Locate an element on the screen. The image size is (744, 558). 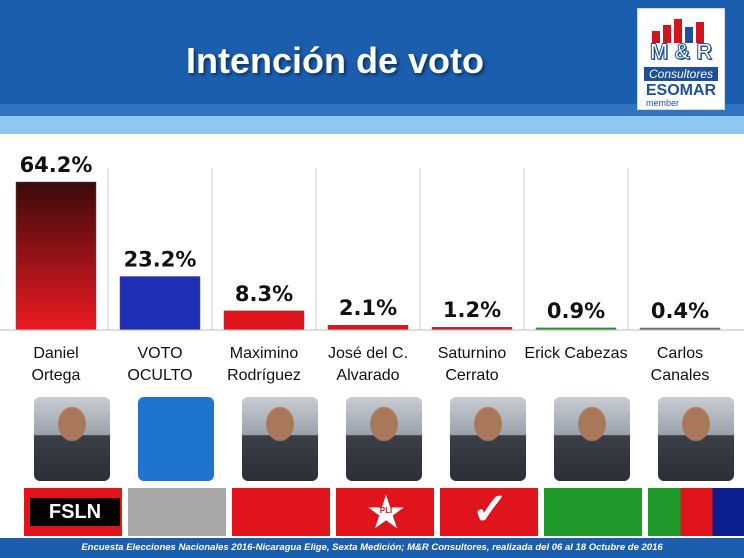
mr-consultores-logo: M & R Consultores ESOMAR member is located at coordinates (681, 59).